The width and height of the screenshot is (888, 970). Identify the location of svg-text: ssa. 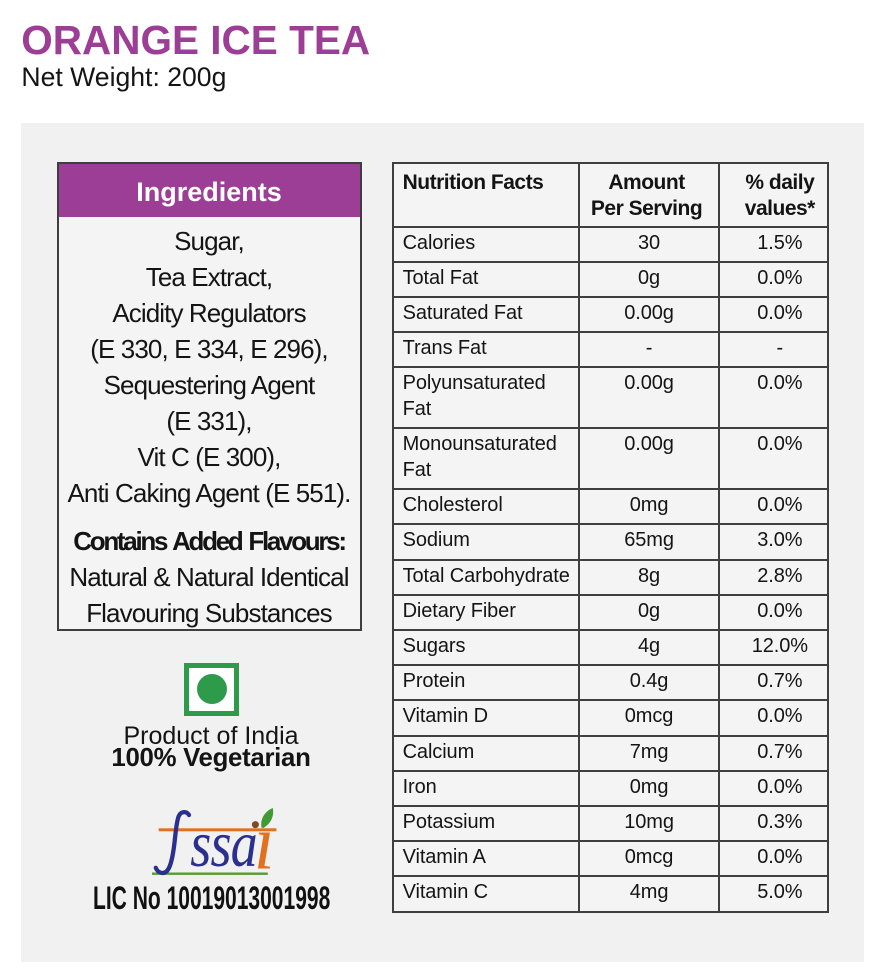
(223, 844).